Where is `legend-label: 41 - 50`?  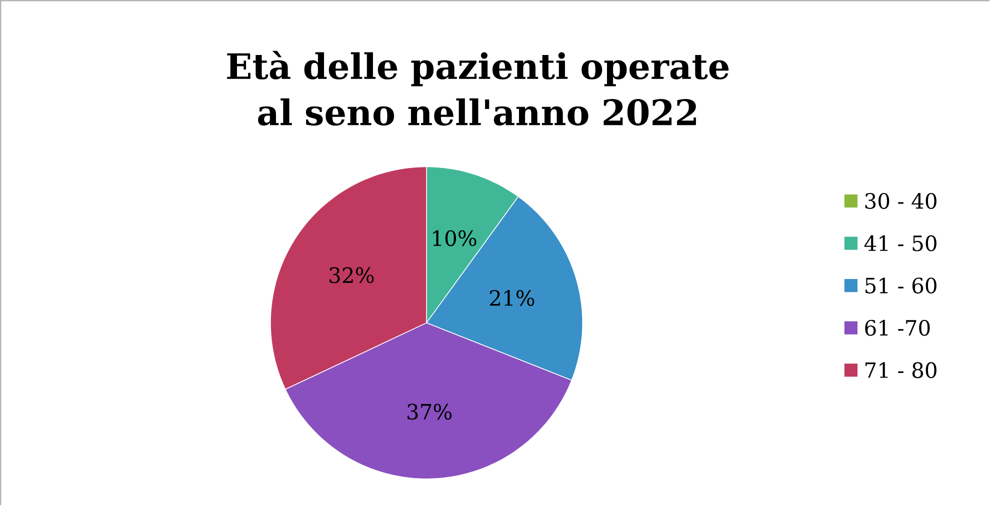
legend-label: 41 - 50 is located at coordinates (900, 243).